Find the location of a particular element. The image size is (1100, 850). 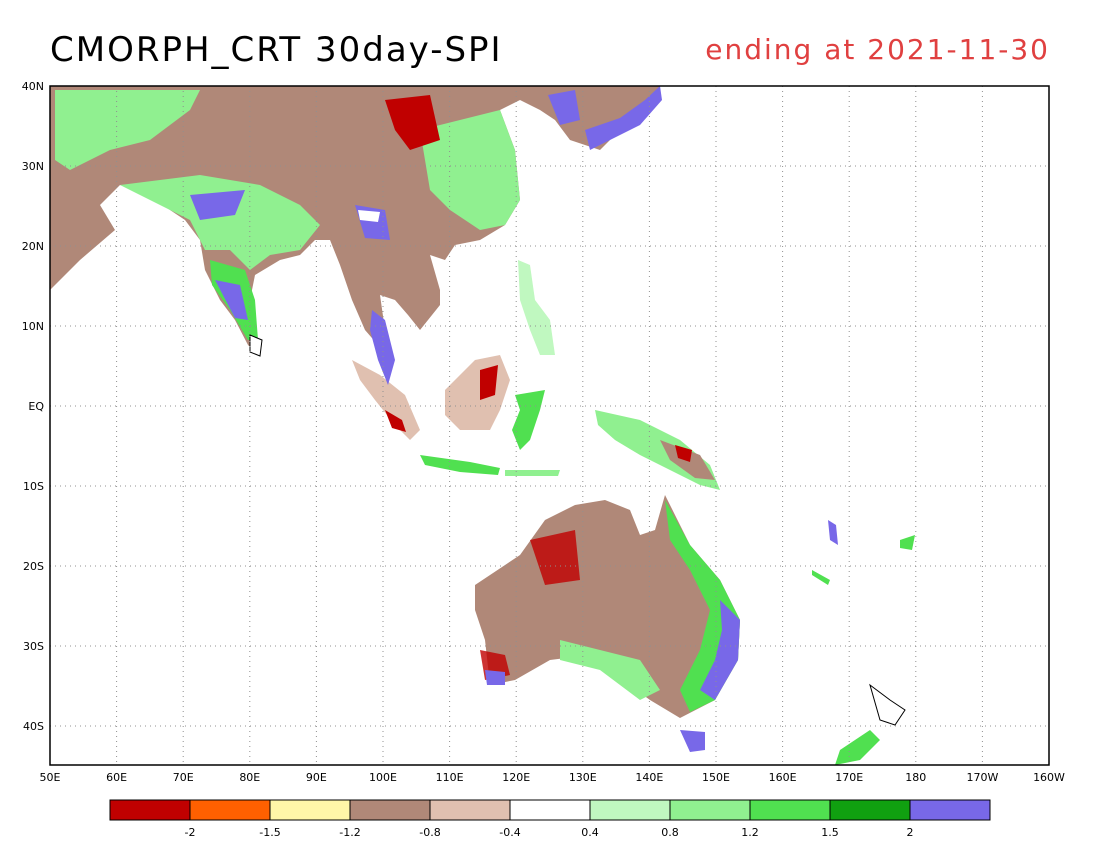

land-borneo-red is located at coordinates (489, 382).